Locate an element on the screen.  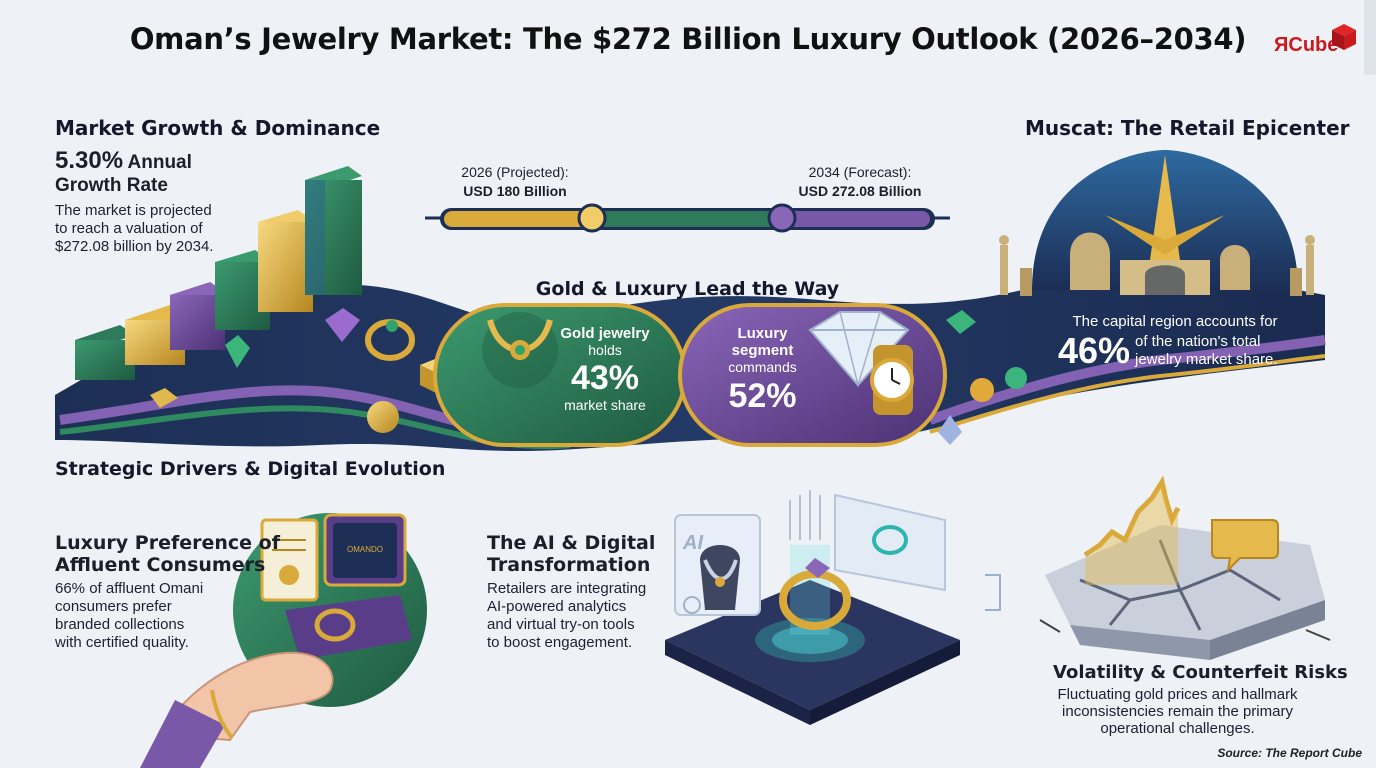
gold-ring-icon is located at coordinates (390, 340).